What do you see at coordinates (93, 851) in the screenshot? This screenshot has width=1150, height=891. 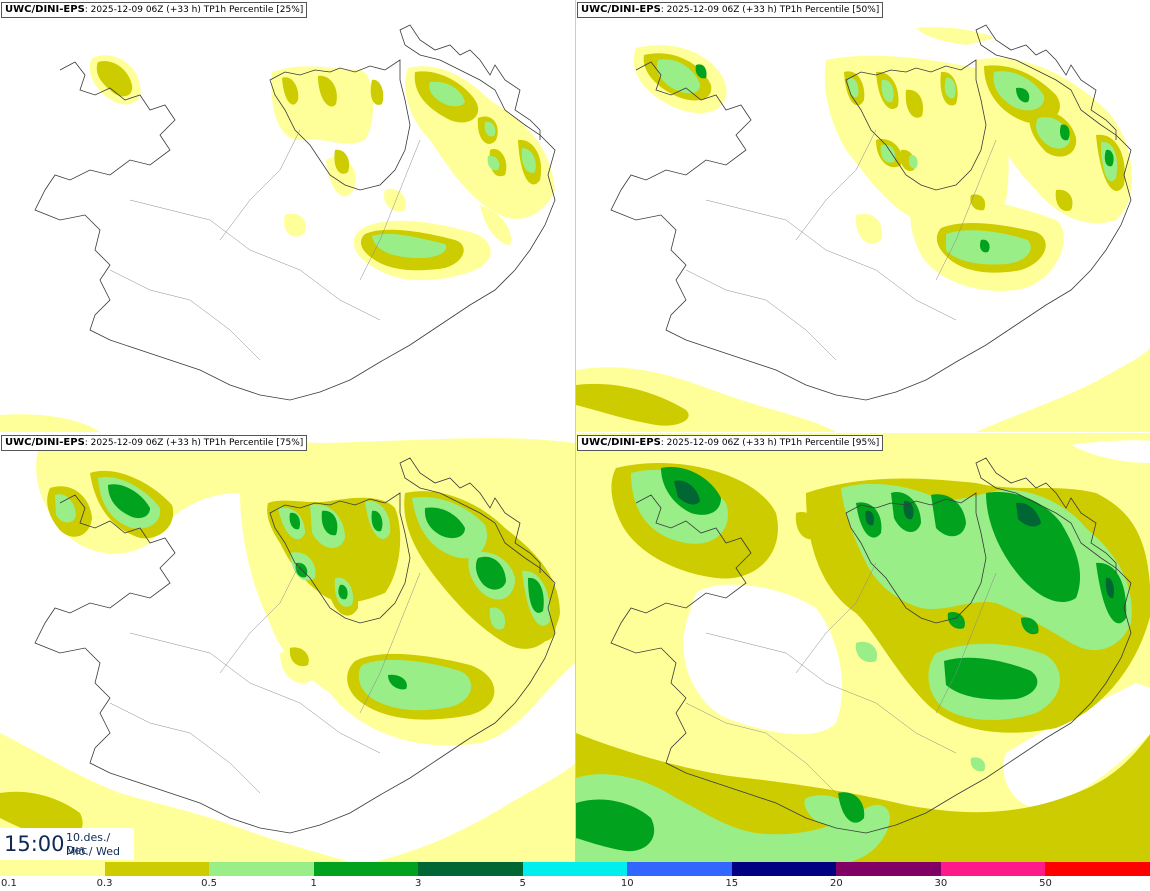 I see `valid-weekday: Mið./ Wed` at bounding box center [93, 851].